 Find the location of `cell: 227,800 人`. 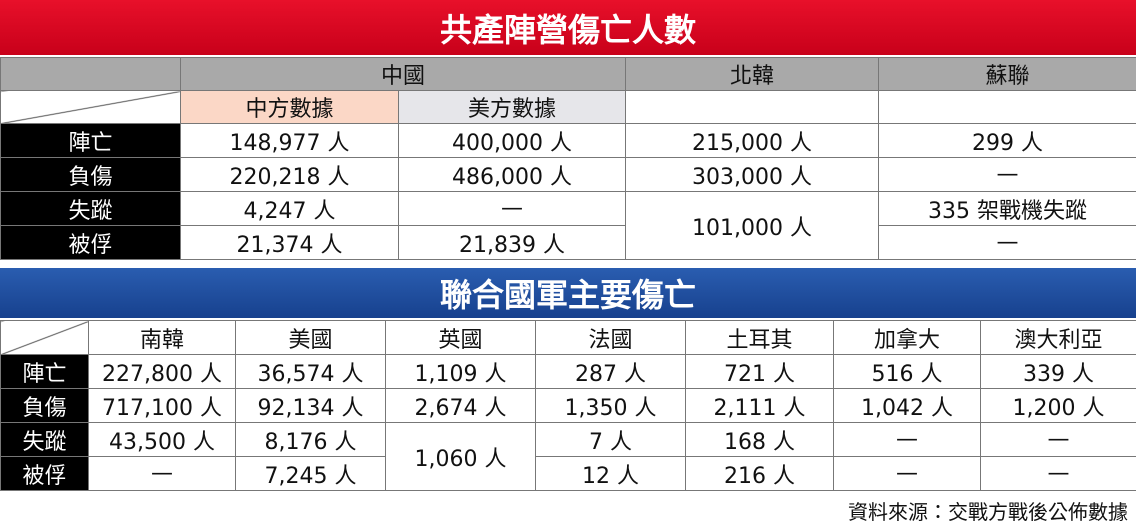

cell: 227,800 人 is located at coordinates (162, 371).